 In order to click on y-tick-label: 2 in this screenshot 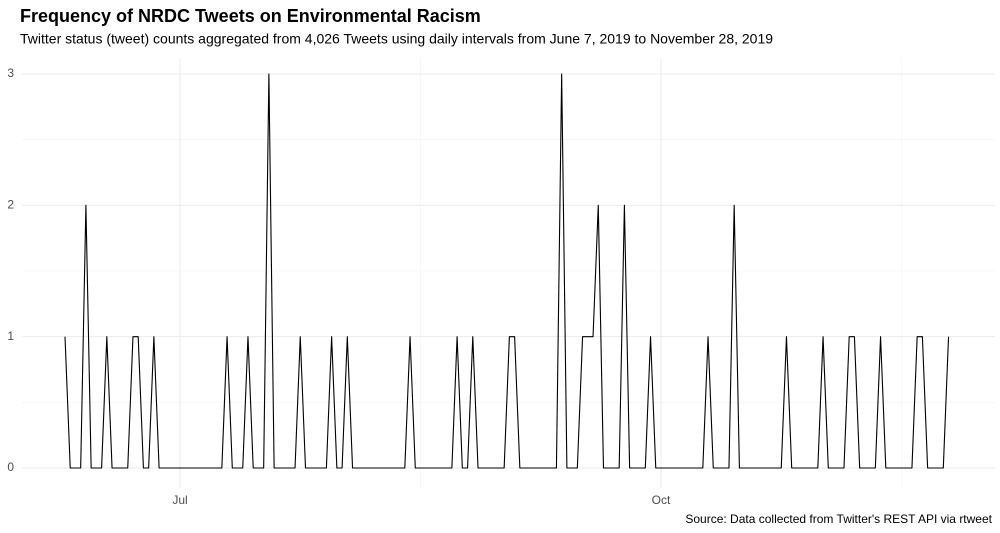, I will do `click(10, 205)`.